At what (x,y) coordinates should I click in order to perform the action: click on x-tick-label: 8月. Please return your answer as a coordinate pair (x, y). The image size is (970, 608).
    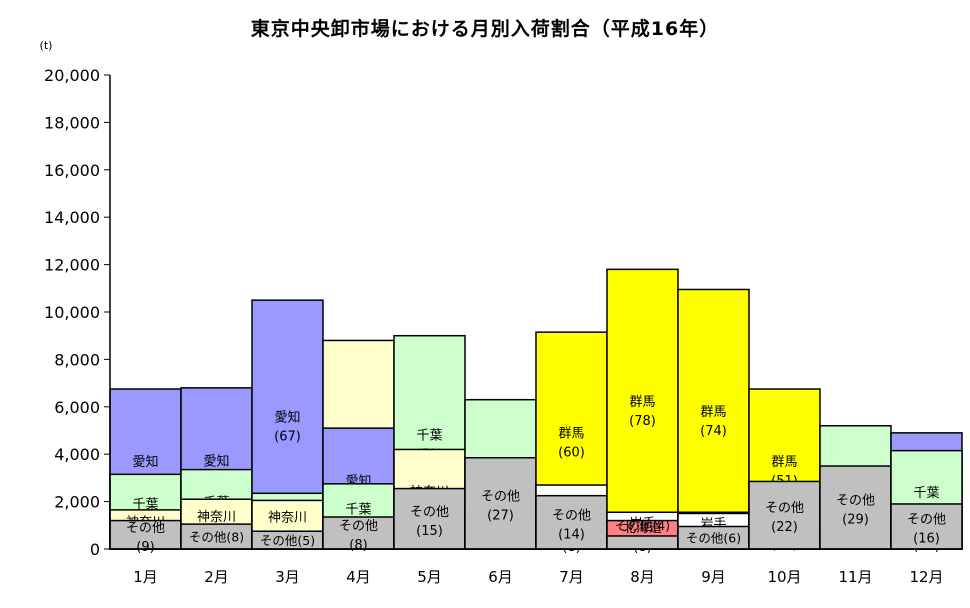
    Looking at the image, I should click on (642, 577).